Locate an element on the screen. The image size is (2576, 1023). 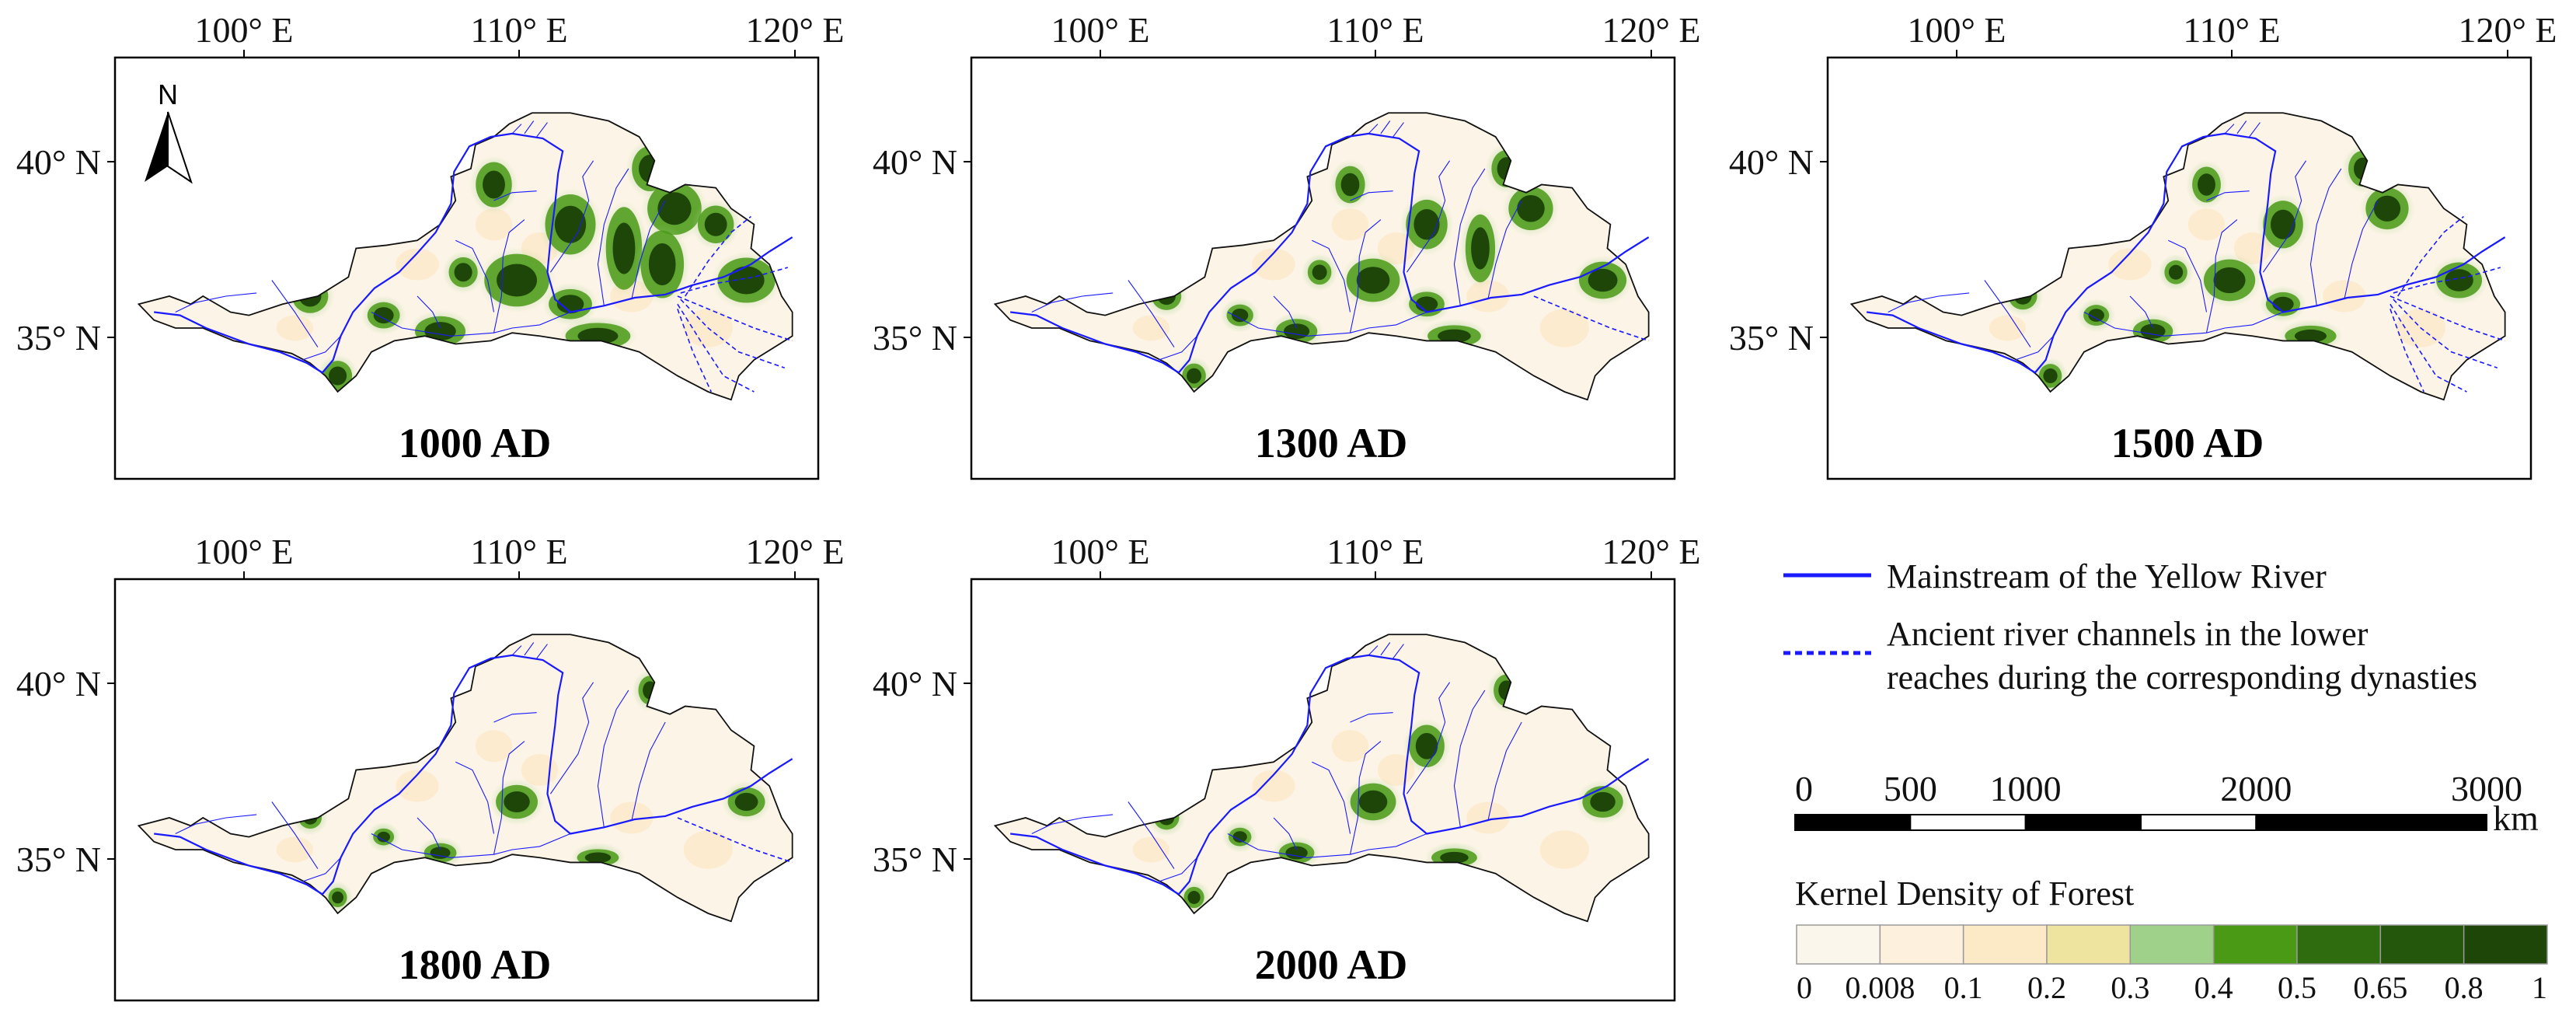
map-panel-p1300: 100° E 110° E 120° E 40° N 35° N 1300 AD is located at coordinates (1287, 245).